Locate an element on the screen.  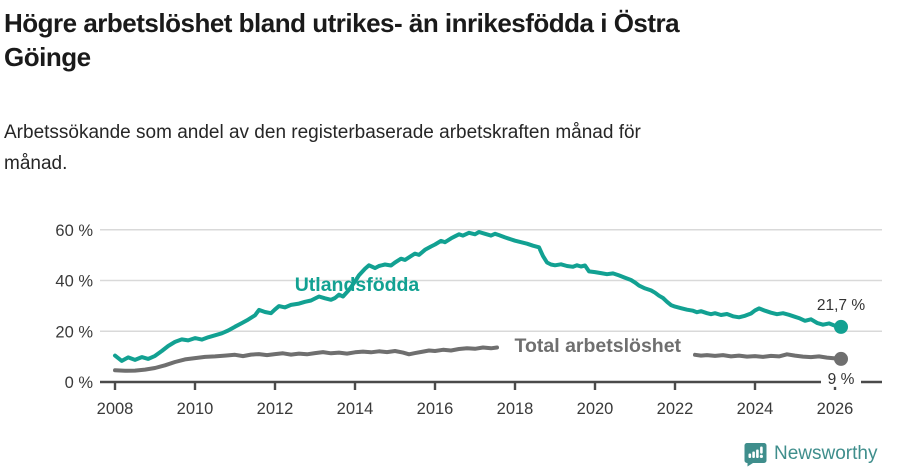
series-label-utlandsf-dda: Utlandsfödda is located at coordinates (357, 285).